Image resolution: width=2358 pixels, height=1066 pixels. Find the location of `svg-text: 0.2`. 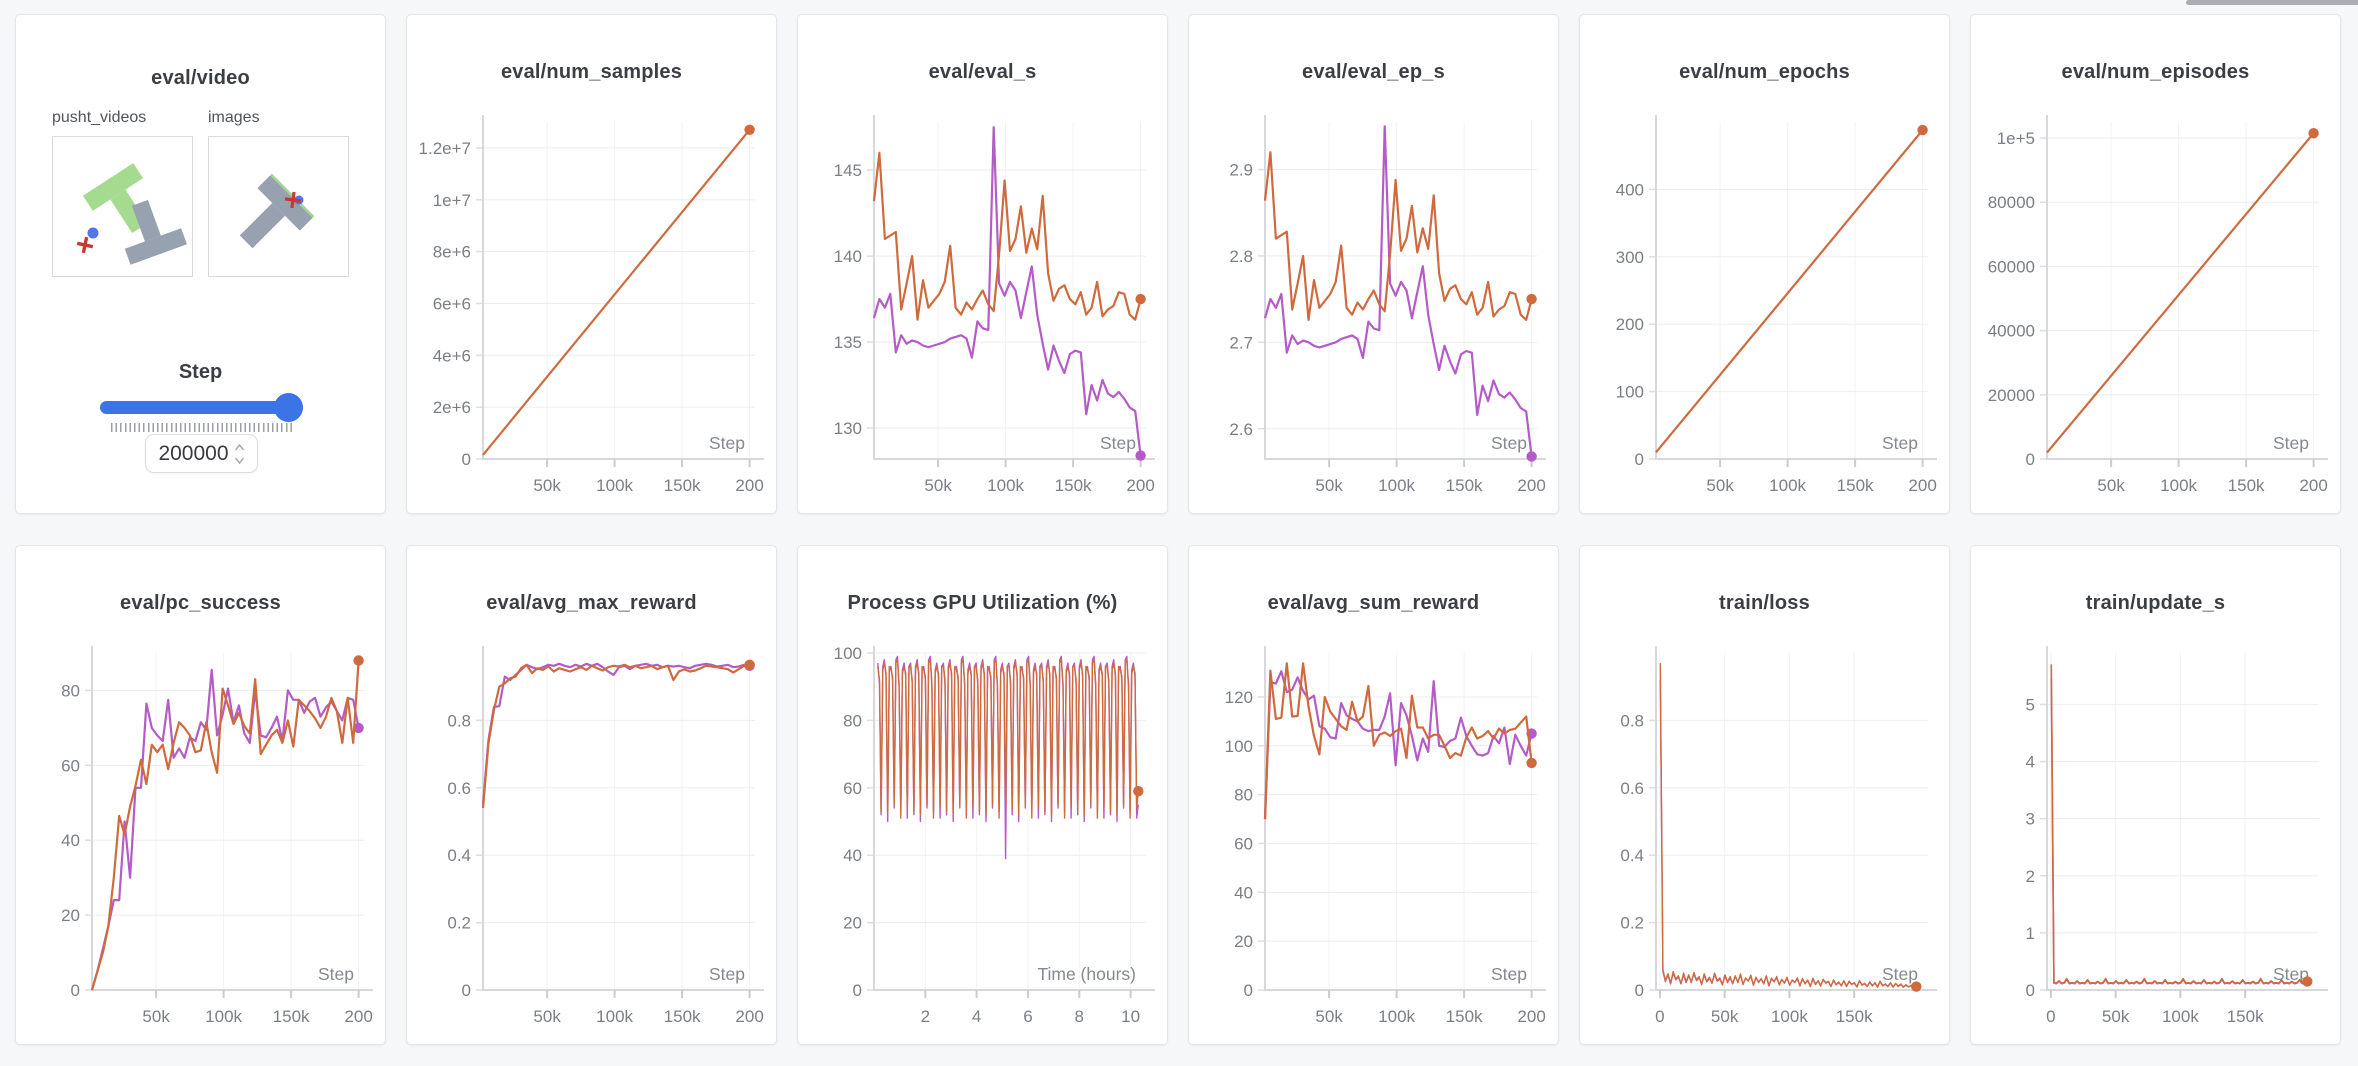

svg-text: 0.2 is located at coordinates (1632, 923).